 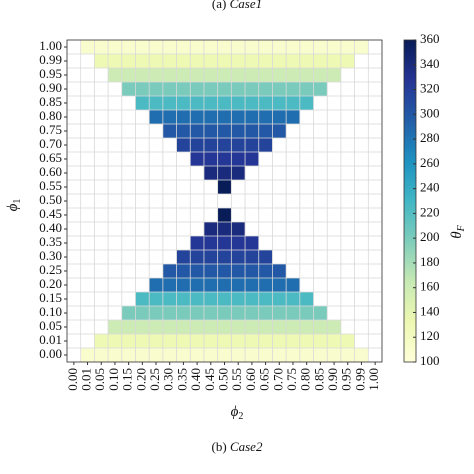 What do you see at coordinates (50, 297) in the screenshot?
I see `y-tick-label: 0.15` at bounding box center [50, 297].